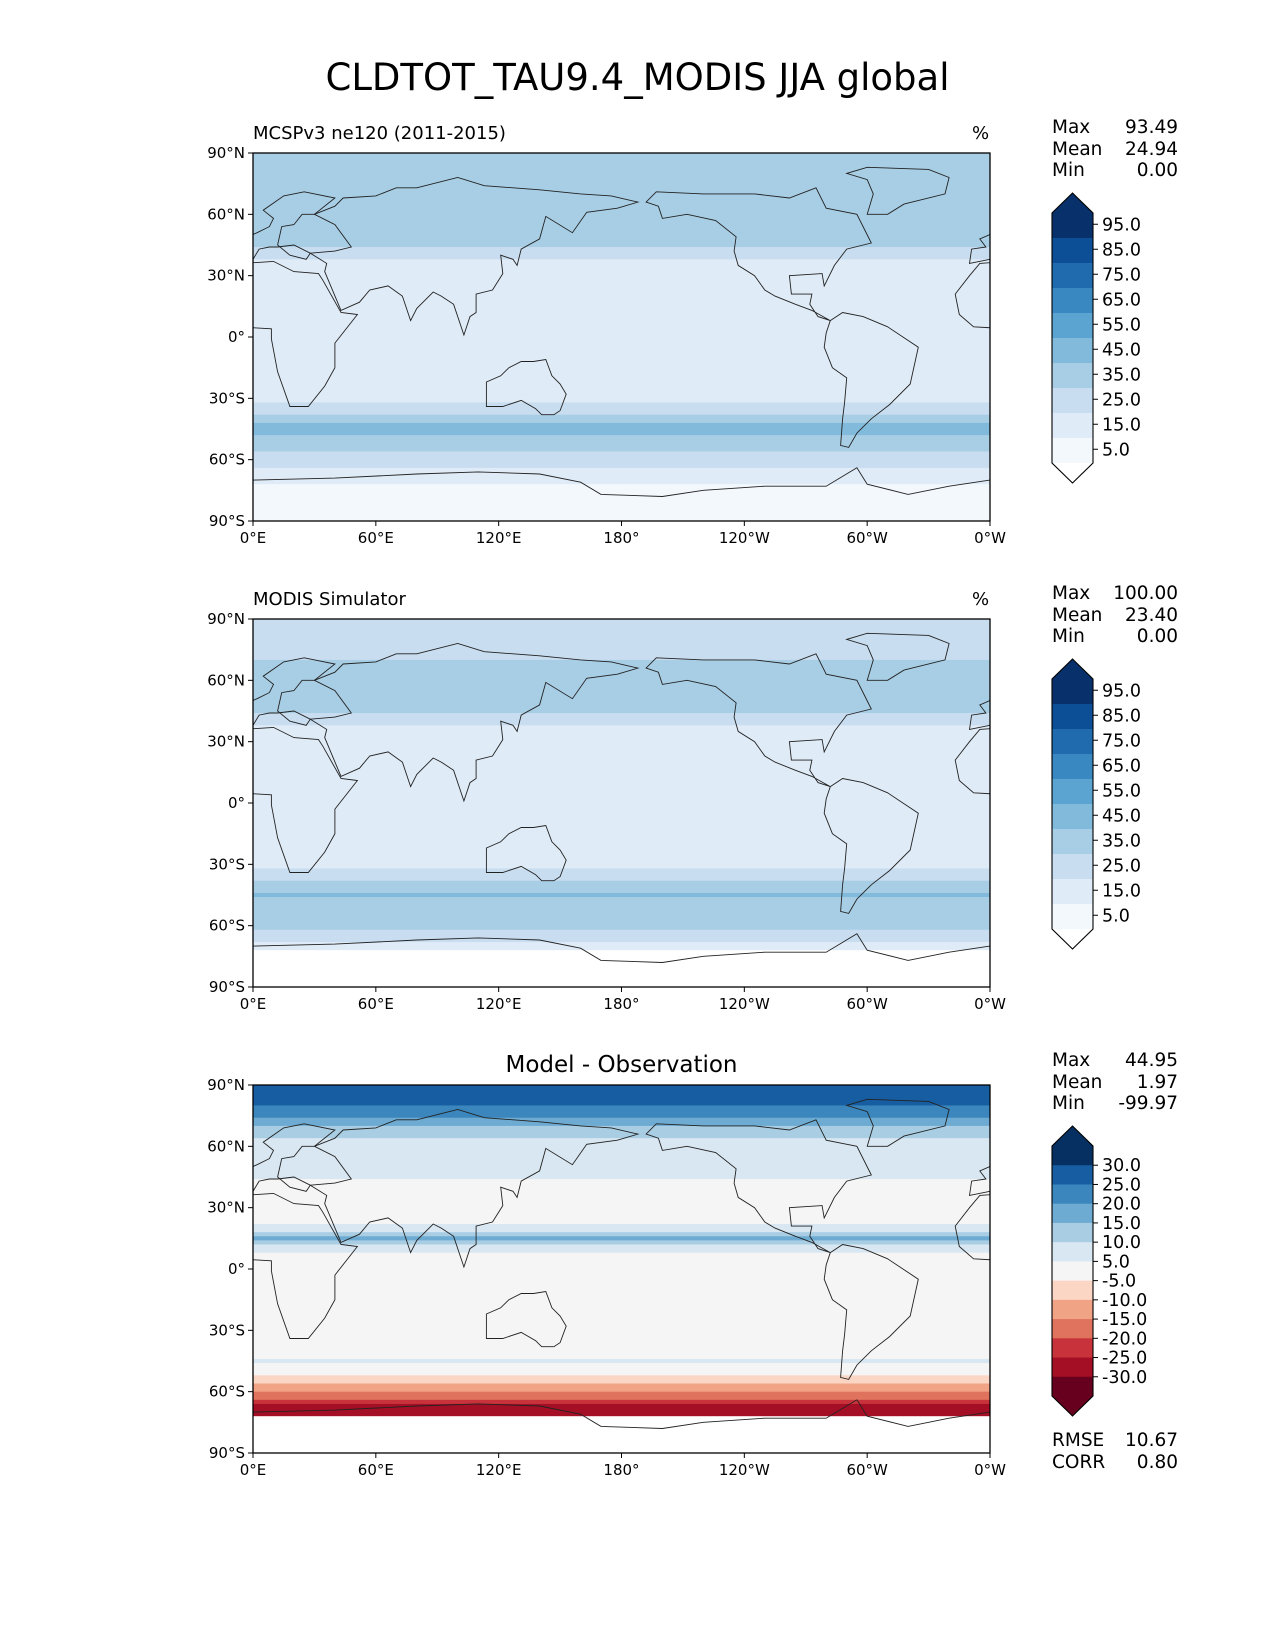 This screenshot has height=1650, width=1275. I want to click on panel-units: %, so click(981, 133).